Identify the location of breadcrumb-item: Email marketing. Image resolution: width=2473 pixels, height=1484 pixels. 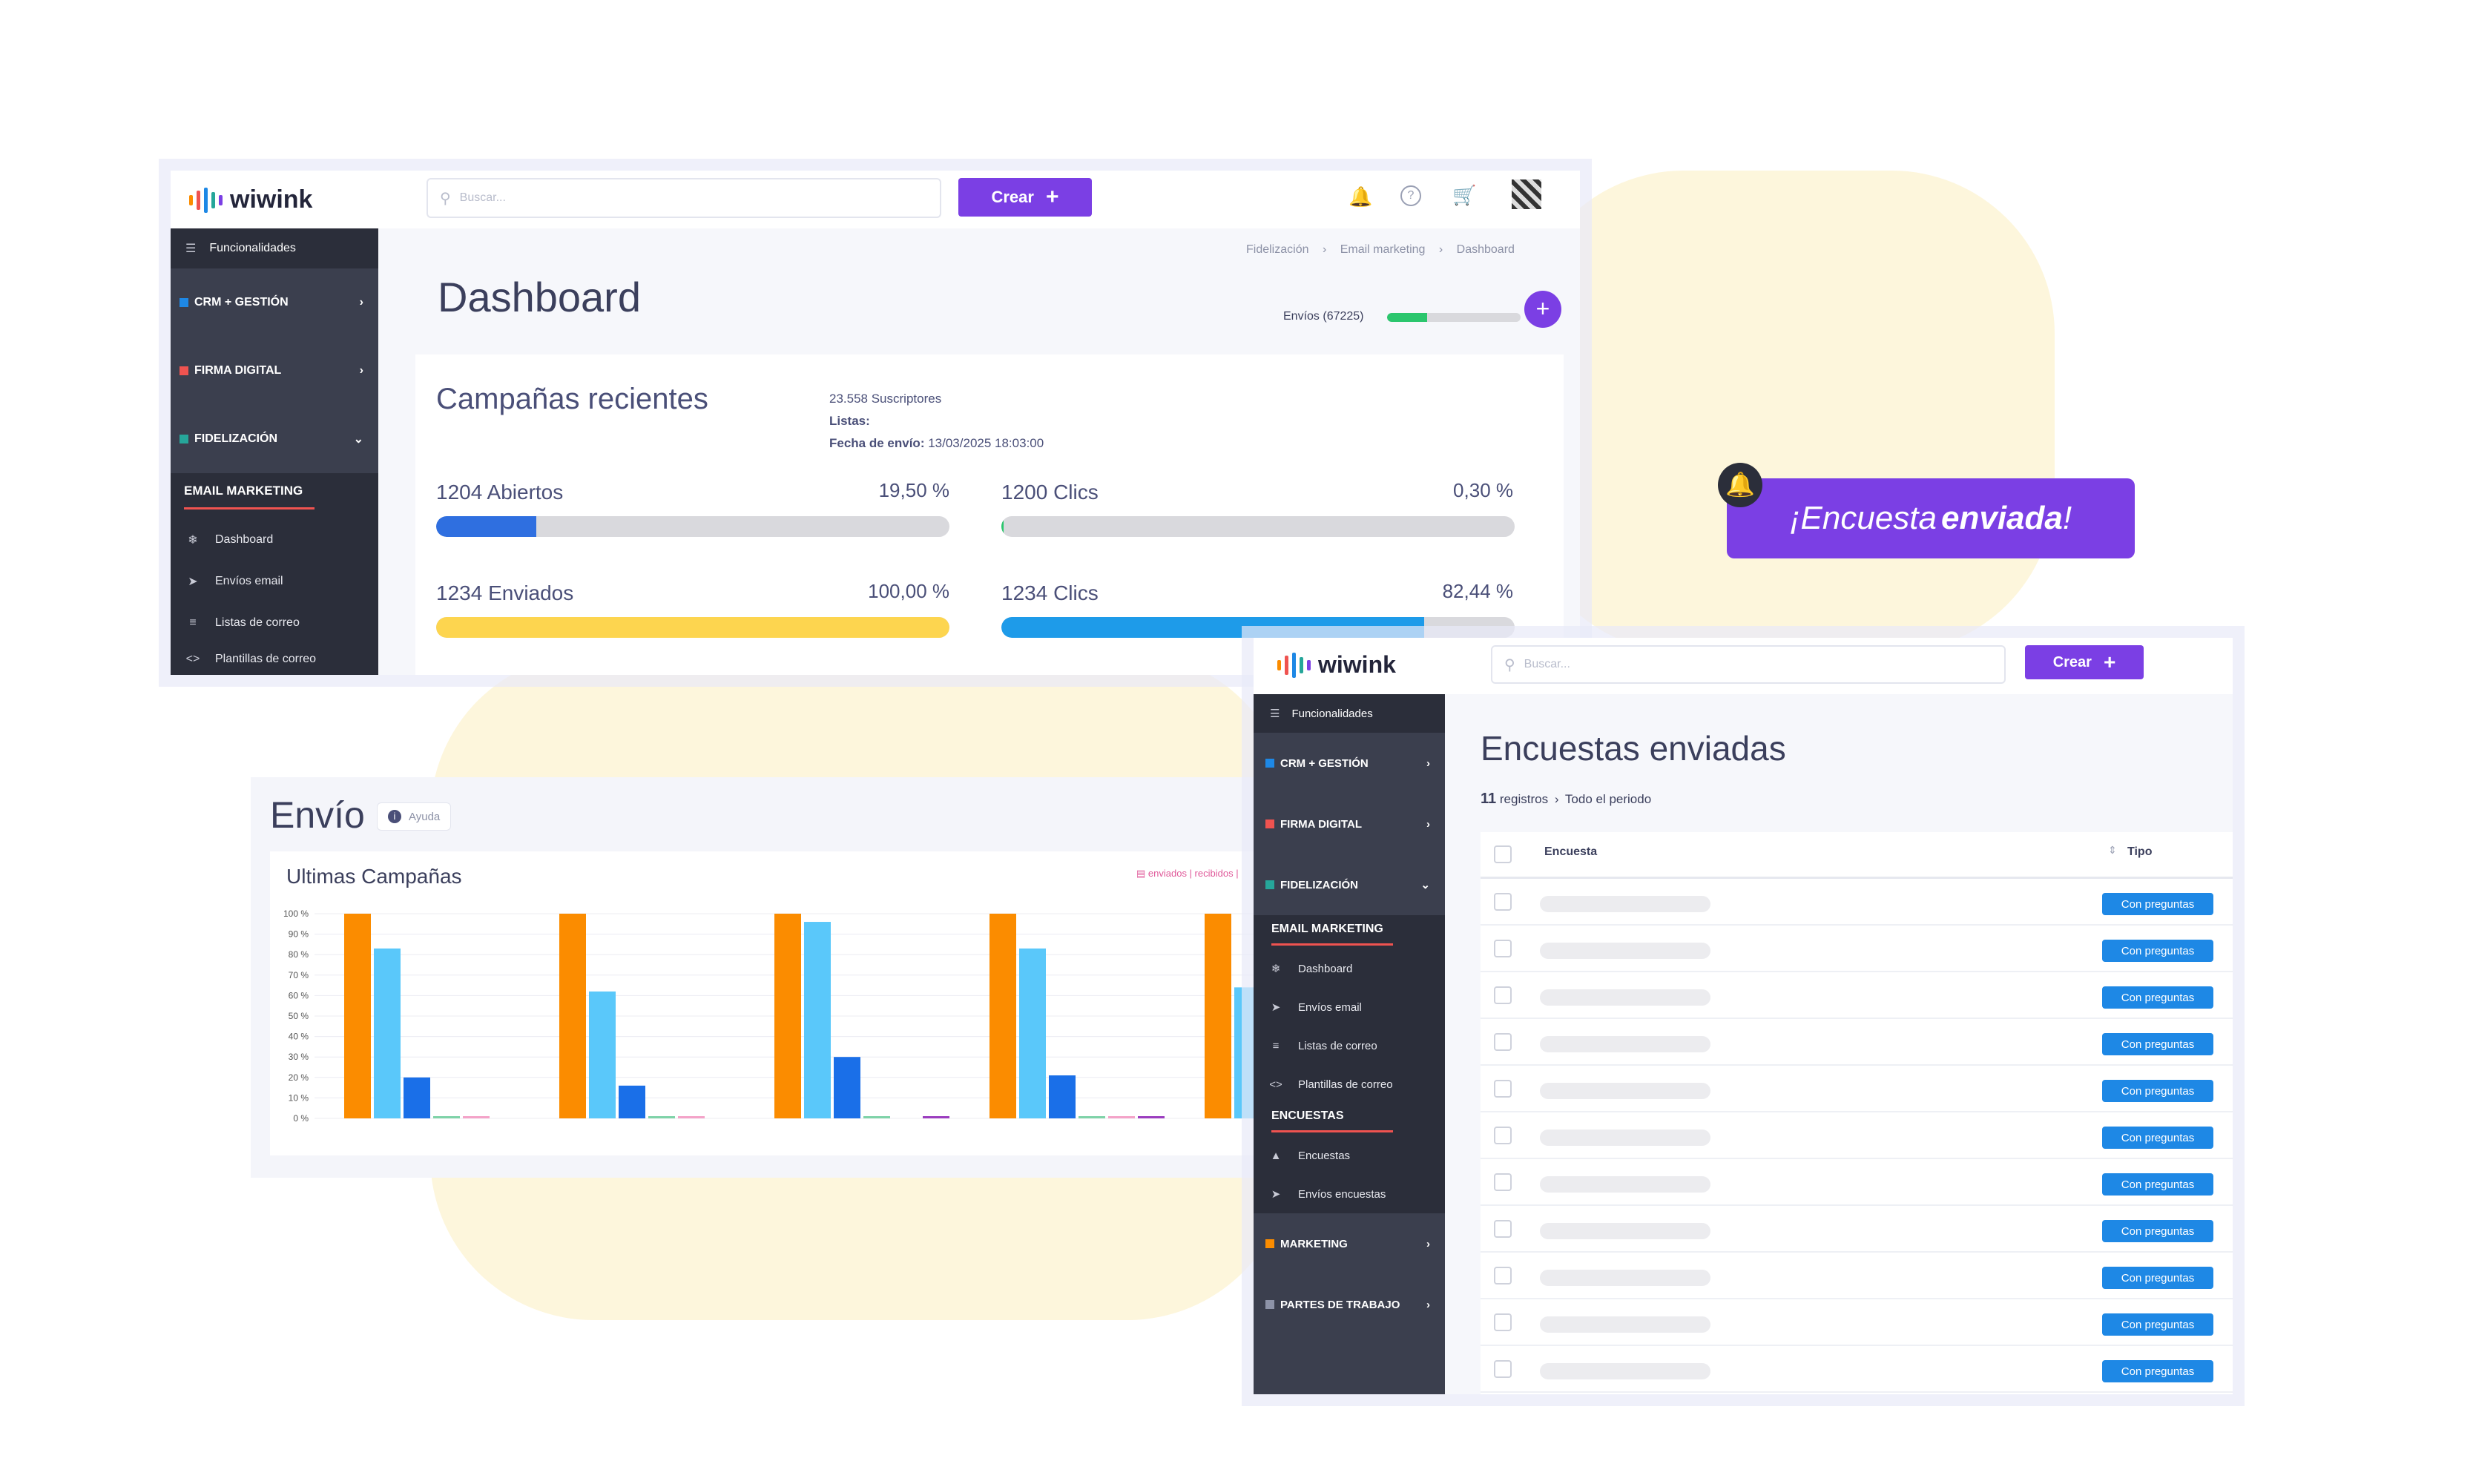
(1383, 249).